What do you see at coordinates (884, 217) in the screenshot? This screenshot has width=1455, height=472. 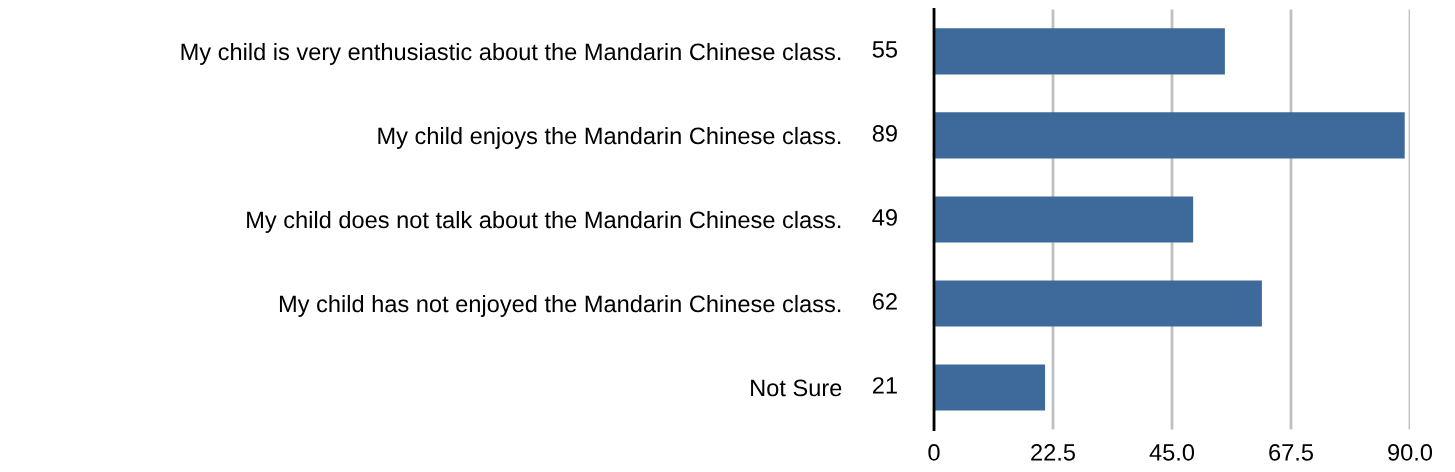 I see `data-label: 49` at bounding box center [884, 217].